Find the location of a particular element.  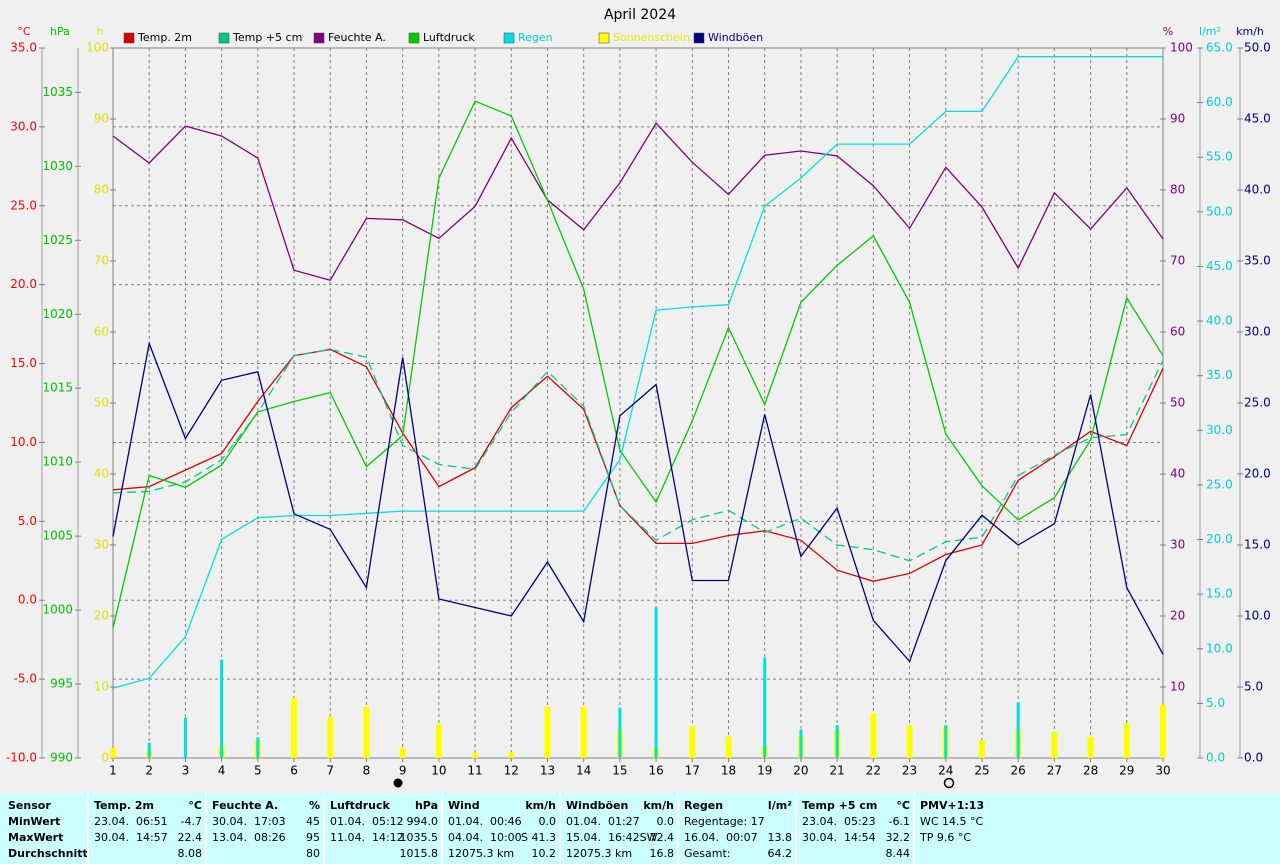

row-header: MaxWert is located at coordinates (35, 837).